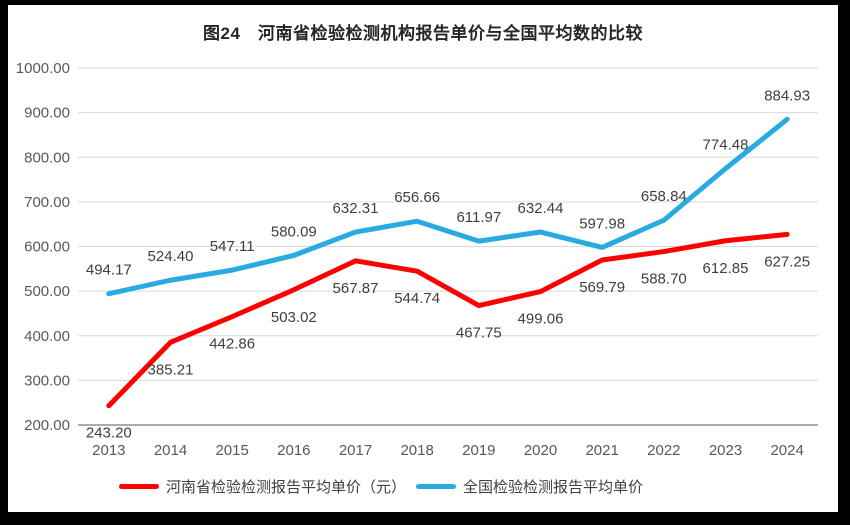 This screenshot has height=525, width=850. What do you see at coordinates (170, 450) in the screenshot?
I see `x-tick-label: 2014` at bounding box center [170, 450].